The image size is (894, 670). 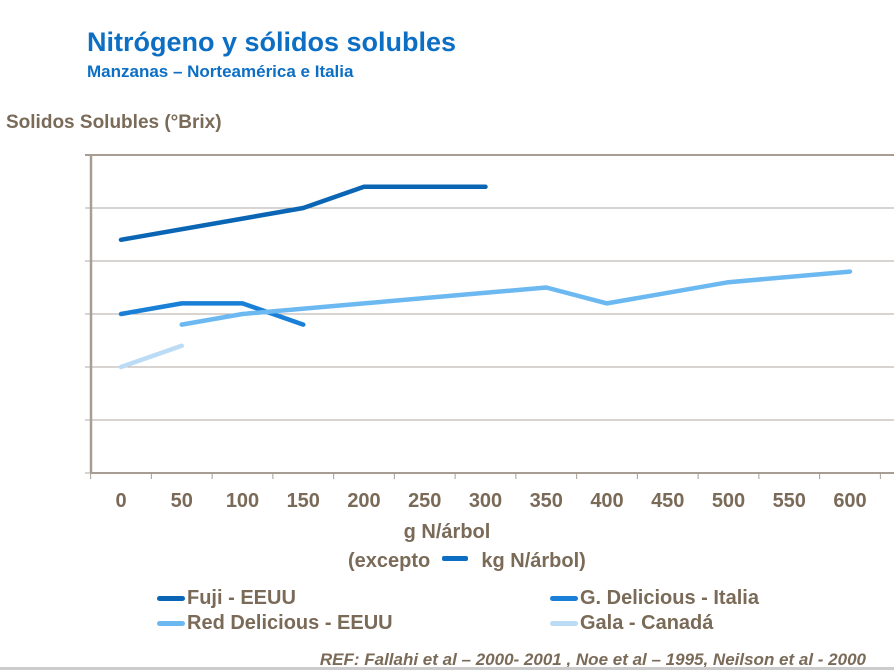 What do you see at coordinates (485, 501) in the screenshot?
I see `x-tick-label: 300` at bounding box center [485, 501].